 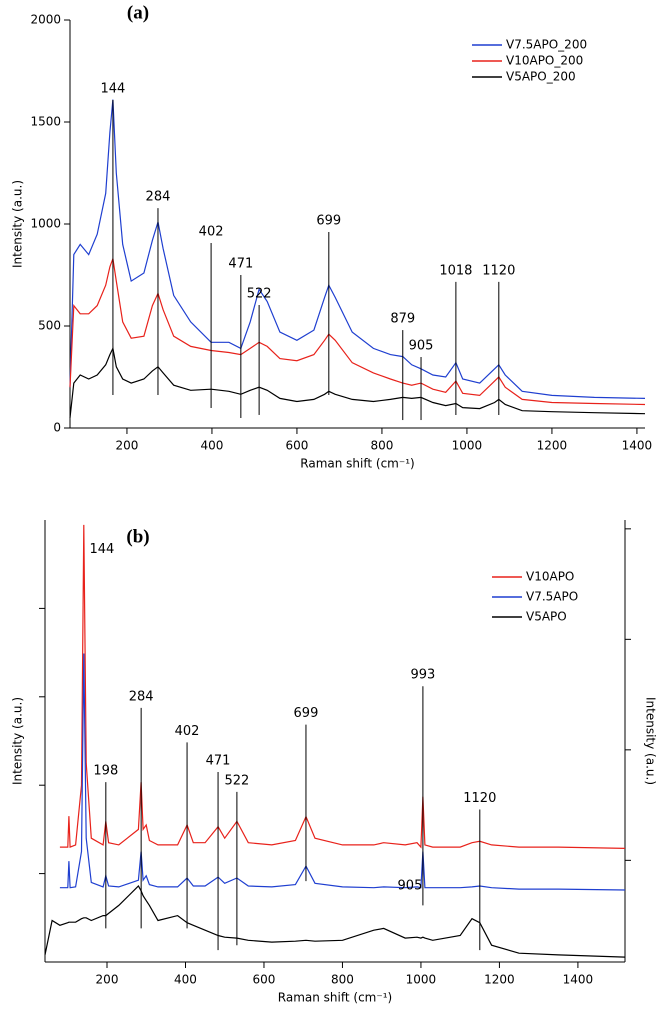 I want to click on legend-label: V7.5APO_200, so click(x=546, y=45).